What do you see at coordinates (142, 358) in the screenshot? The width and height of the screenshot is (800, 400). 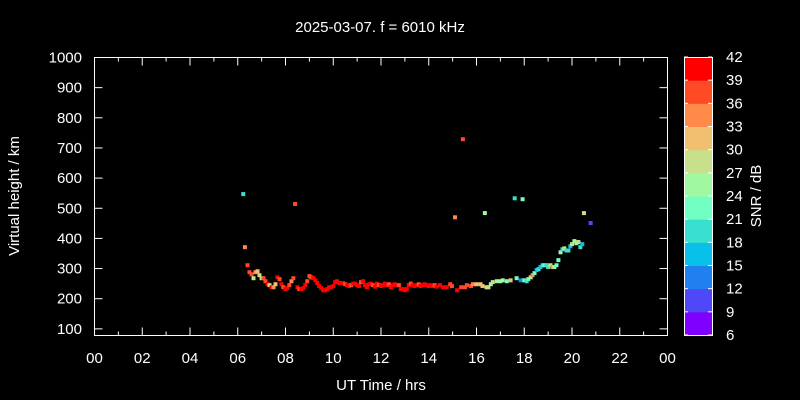 I see `x-tick-label: 02` at bounding box center [142, 358].